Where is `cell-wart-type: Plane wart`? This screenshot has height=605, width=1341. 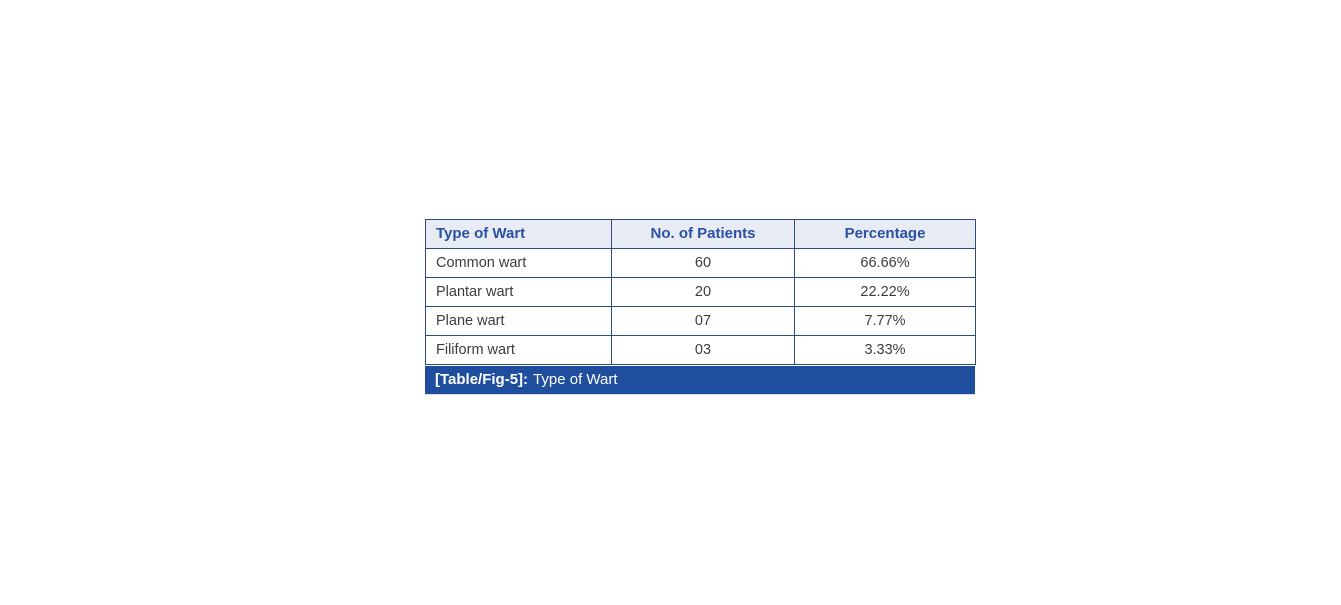 cell-wart-type: Plane wart is located at coordinates (518, 321).